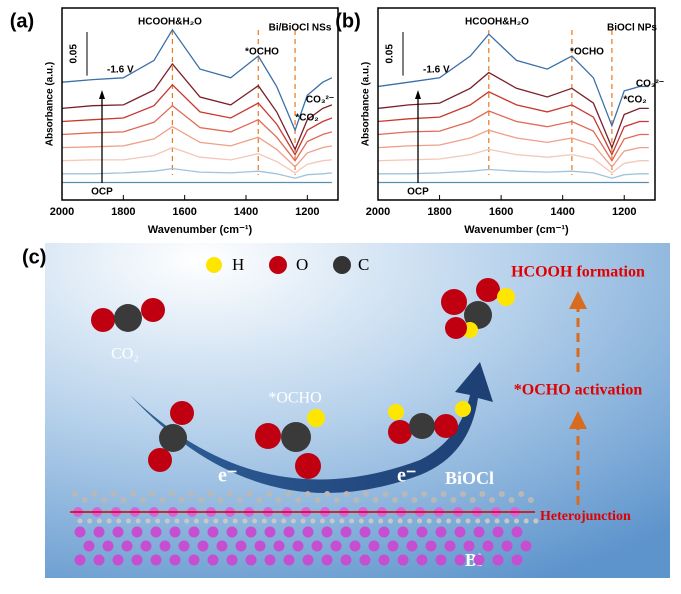  What do you see at coordinates (578, 390) in the screenshot?
I see `step-label: *OCHO activation` at bounding box center [578, 390].